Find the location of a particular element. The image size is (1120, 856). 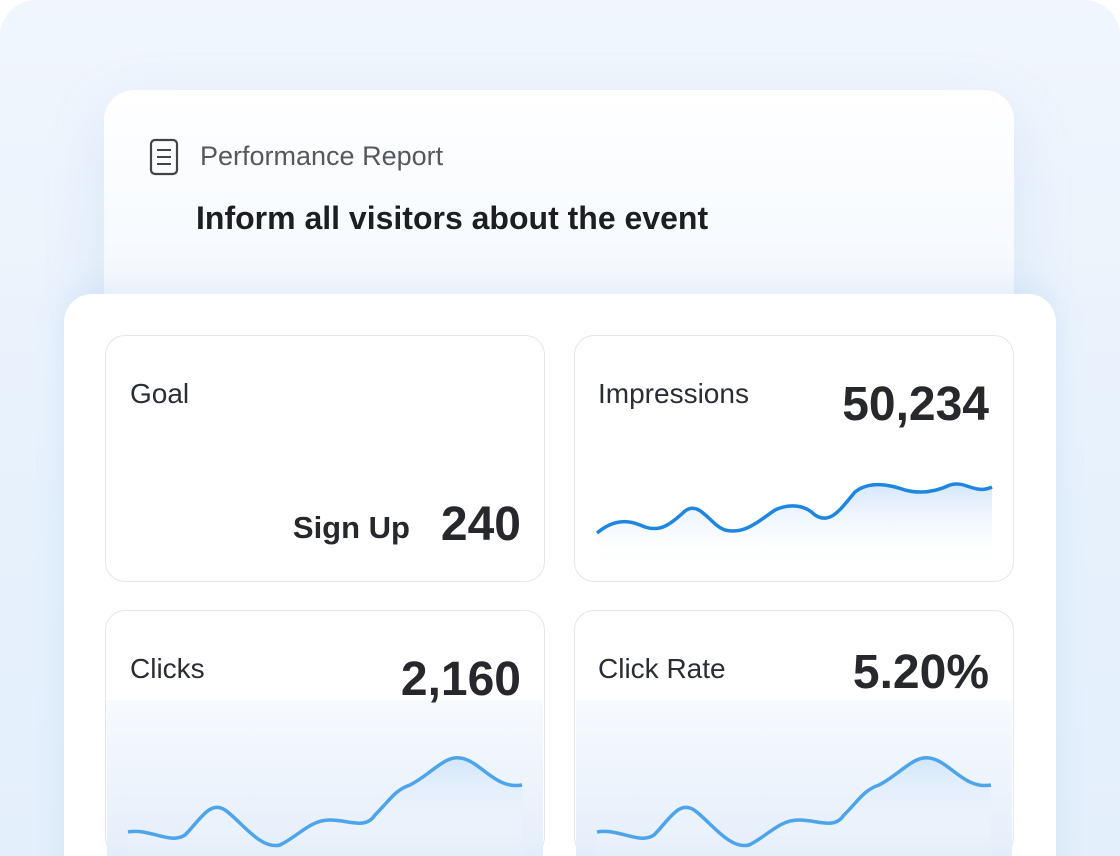

report-title: Inform all visitors about the event is located at coordinates (452, 218).